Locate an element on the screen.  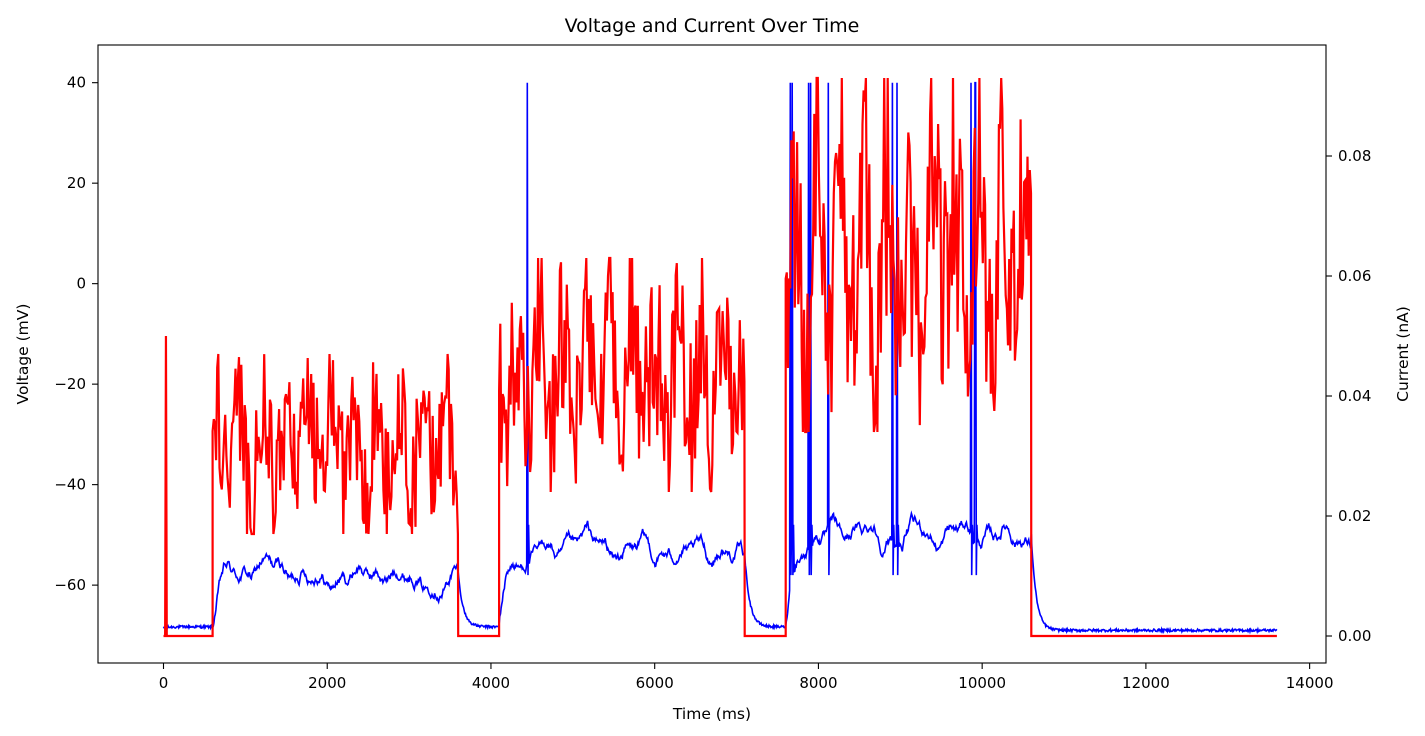
y-left-tick-label: −20 is located at coordinates (70, 384).